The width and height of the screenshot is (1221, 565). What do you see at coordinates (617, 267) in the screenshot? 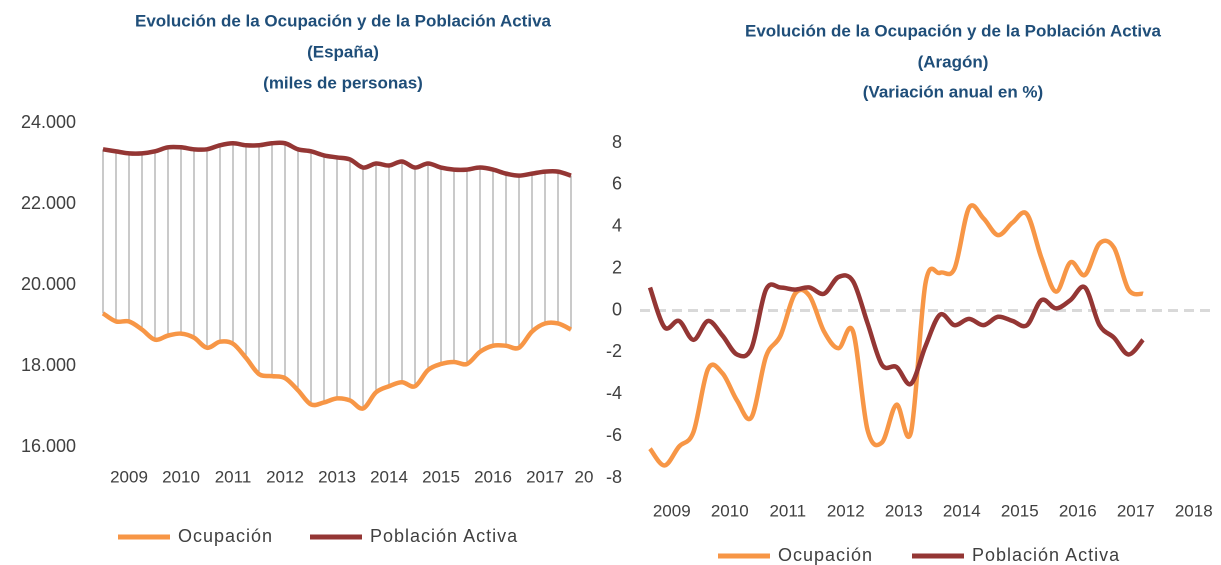
I see `y-tick-label: 2` at bounding box center [617, 267].